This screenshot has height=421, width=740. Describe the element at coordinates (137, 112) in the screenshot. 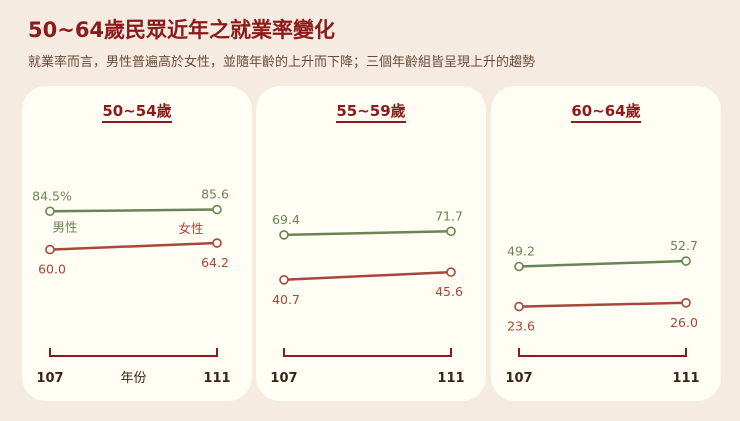

I see `panel-title: 50~54歲` at that location.